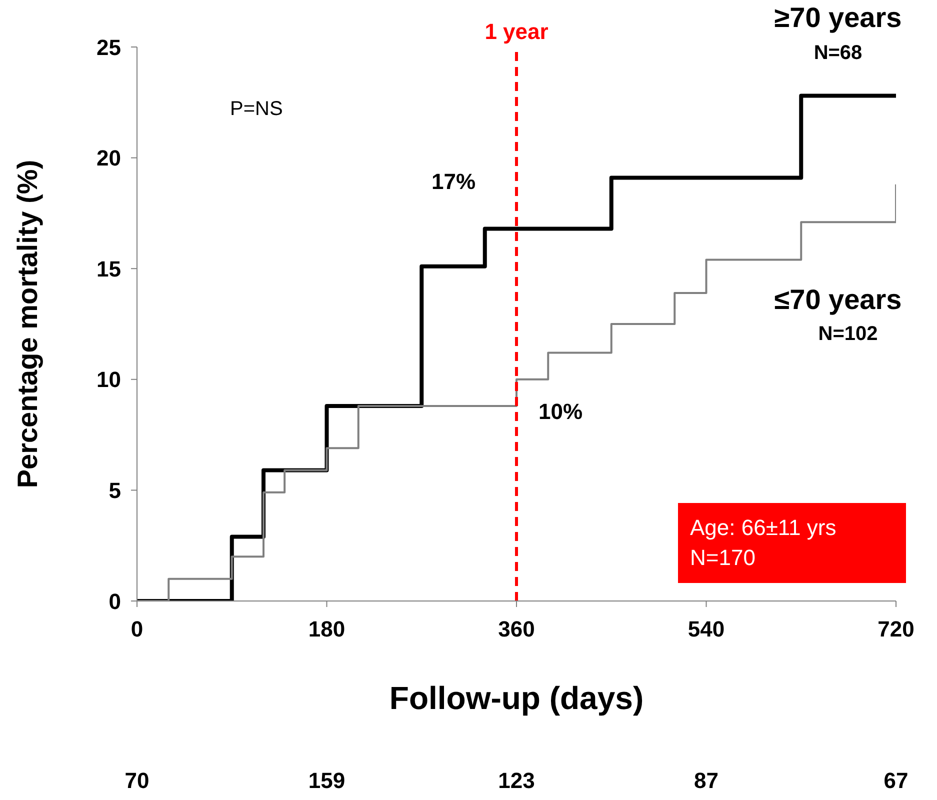  Describe the element at coordinates (114, 601) in the screenshot. I see `y-tick-label: 0` at that location.